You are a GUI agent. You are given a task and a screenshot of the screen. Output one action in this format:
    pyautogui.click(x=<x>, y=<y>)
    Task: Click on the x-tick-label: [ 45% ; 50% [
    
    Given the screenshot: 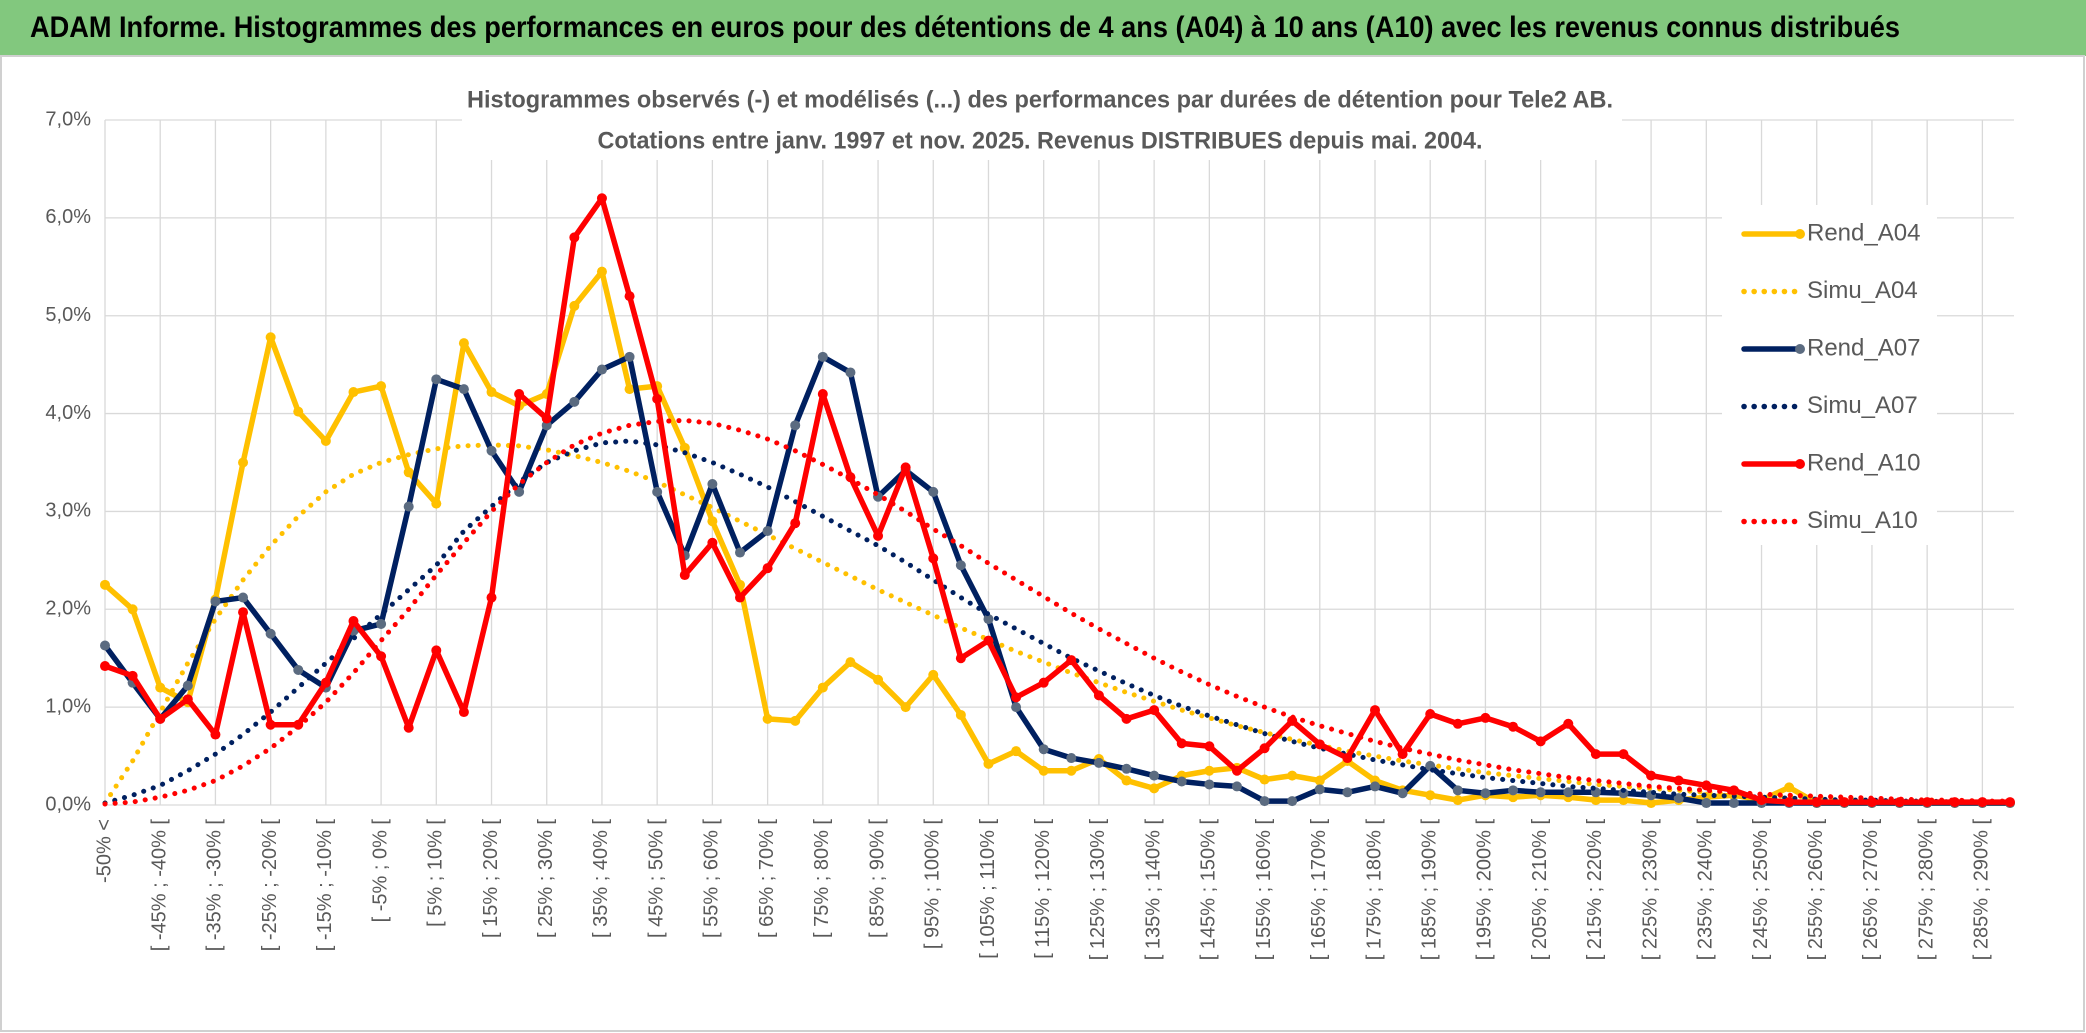 What is the action you would take?
    pyautogui.click(x=656, y=878)
    